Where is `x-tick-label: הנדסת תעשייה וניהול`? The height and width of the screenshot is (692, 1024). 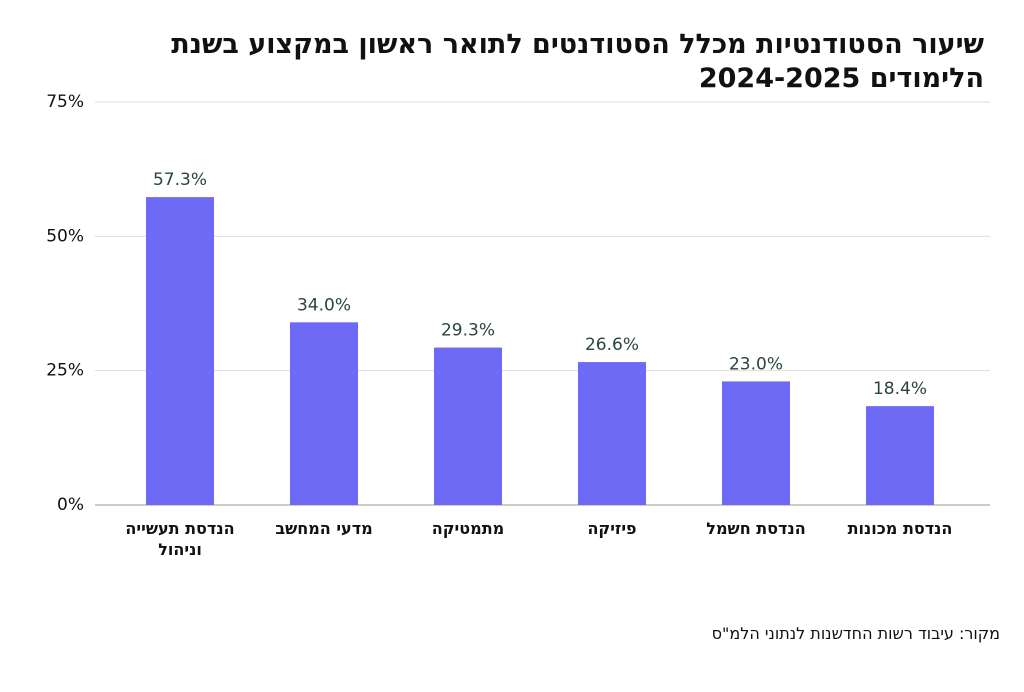 x-tick-label: הנדסת תעשייה וניהול is located at coordinates (180, 539).